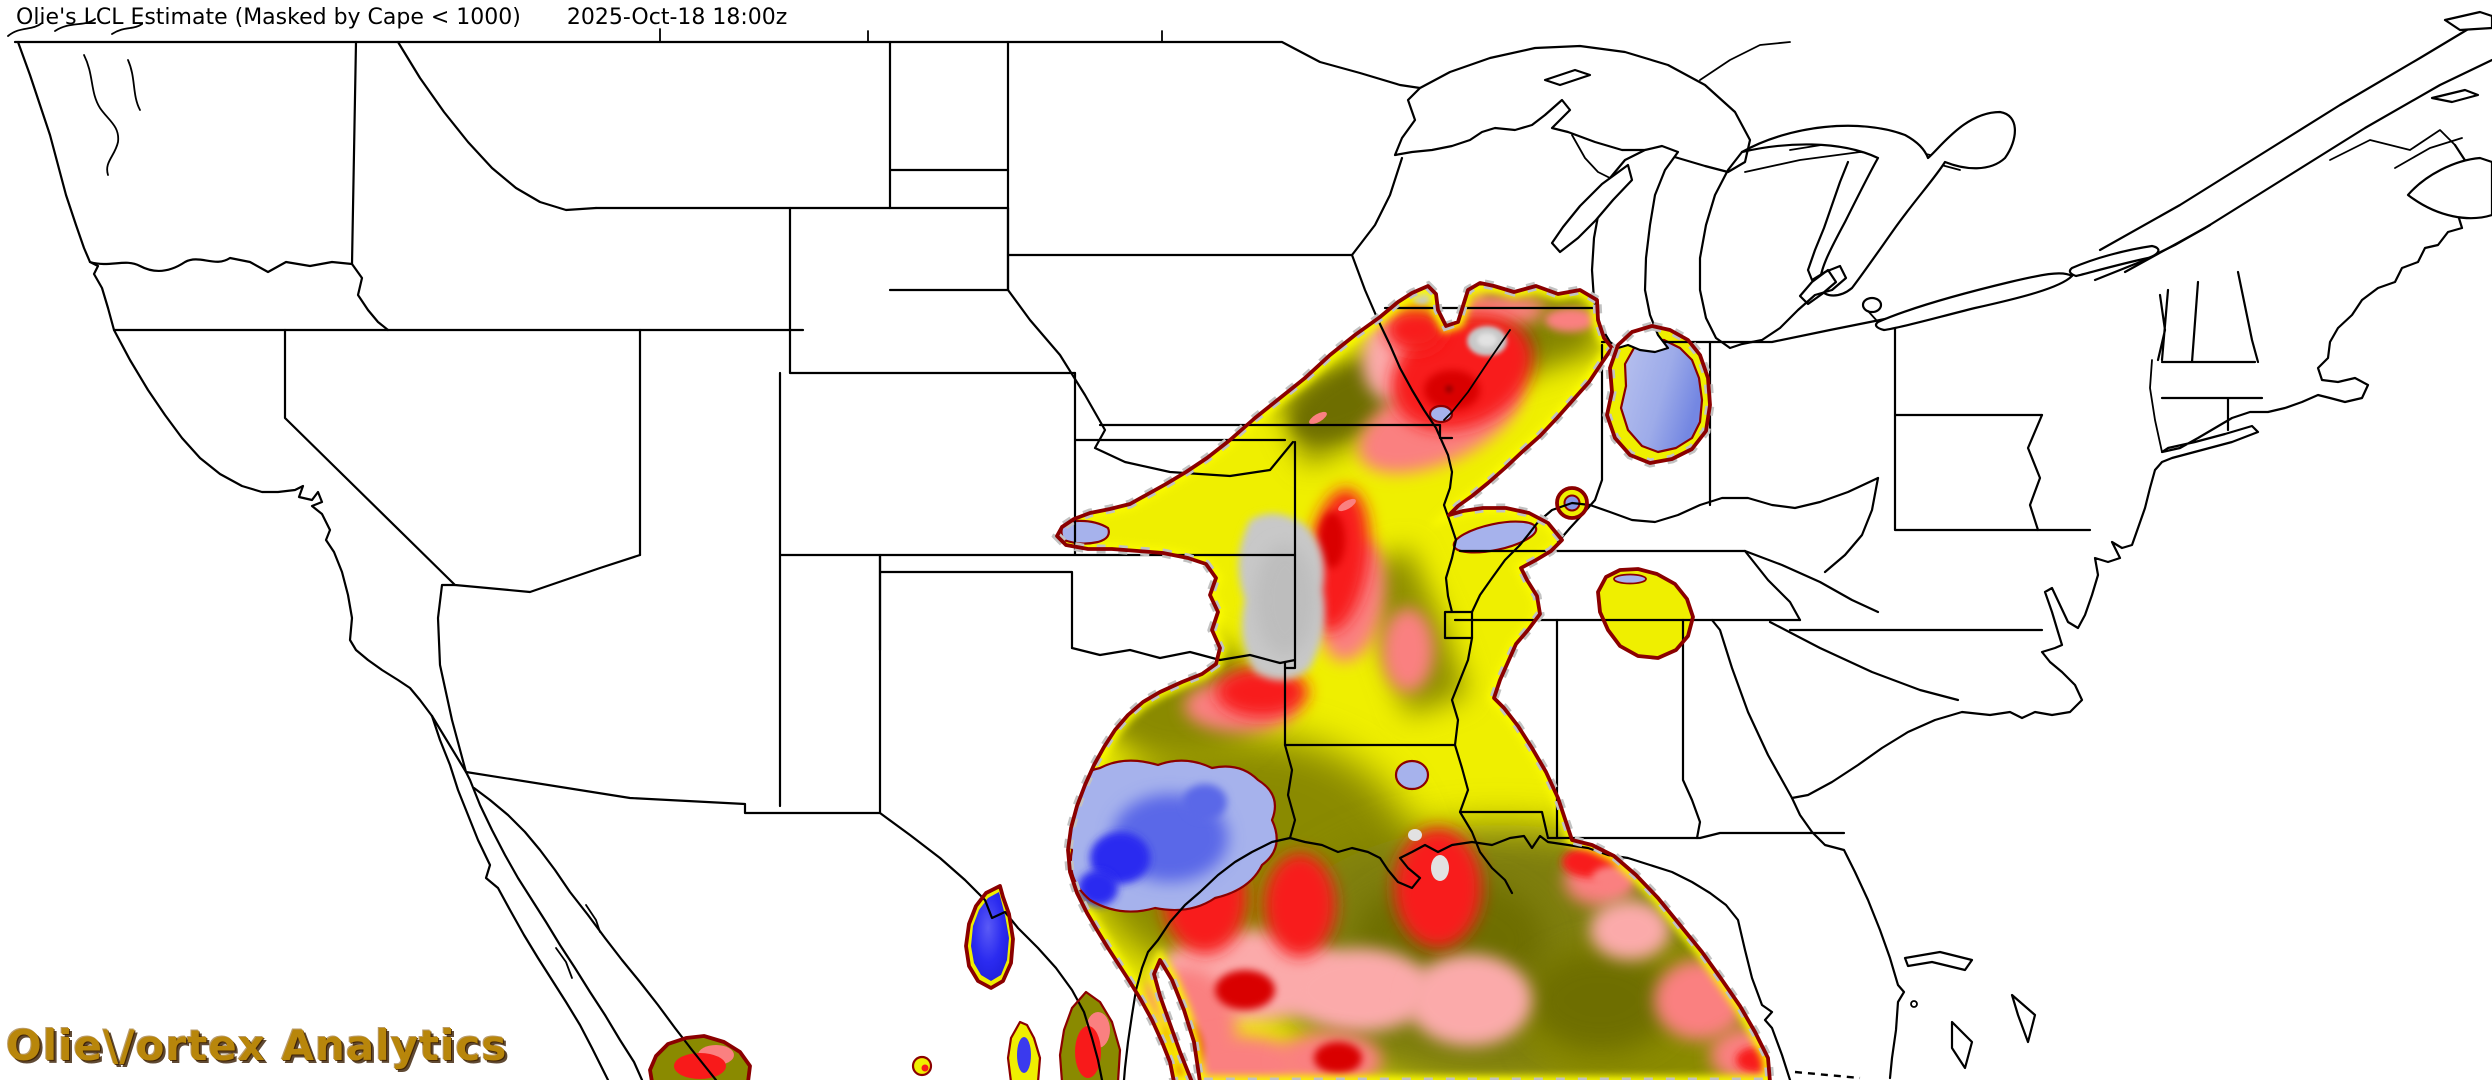  What do you see at coordinates (677, 17) in the screenshot?
I see `valid-time: 2025-Oct-18 18:00z` at bounding box center [677, 17].